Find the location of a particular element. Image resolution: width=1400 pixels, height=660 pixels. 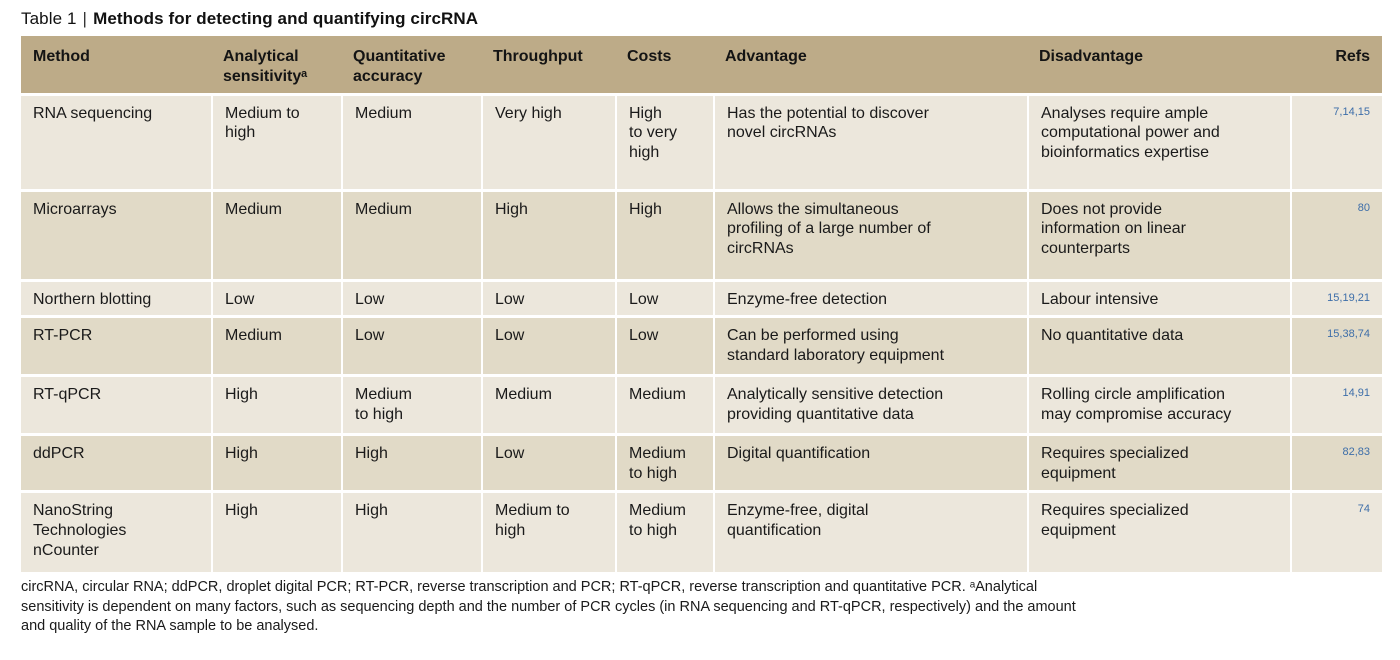

refs-link: 15,19,21 is located at coordinates (1336, 297).